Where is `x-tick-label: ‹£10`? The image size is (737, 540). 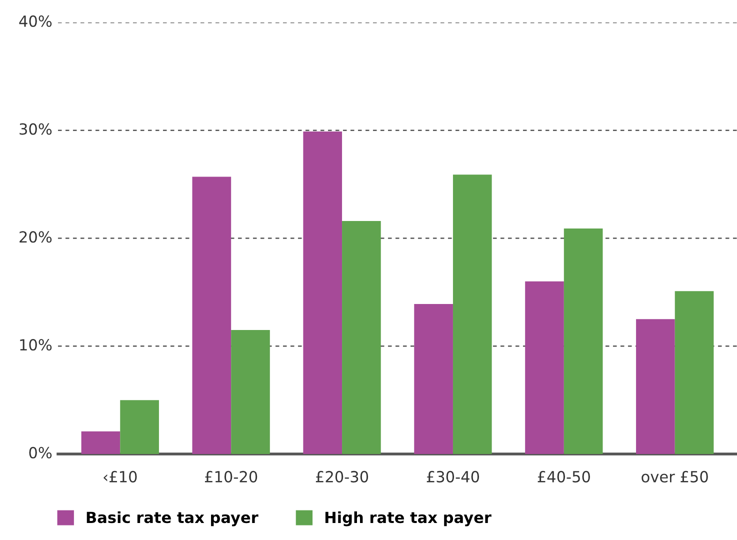 x-tick-label: ‹£10 is located at coordinates (120, 476).